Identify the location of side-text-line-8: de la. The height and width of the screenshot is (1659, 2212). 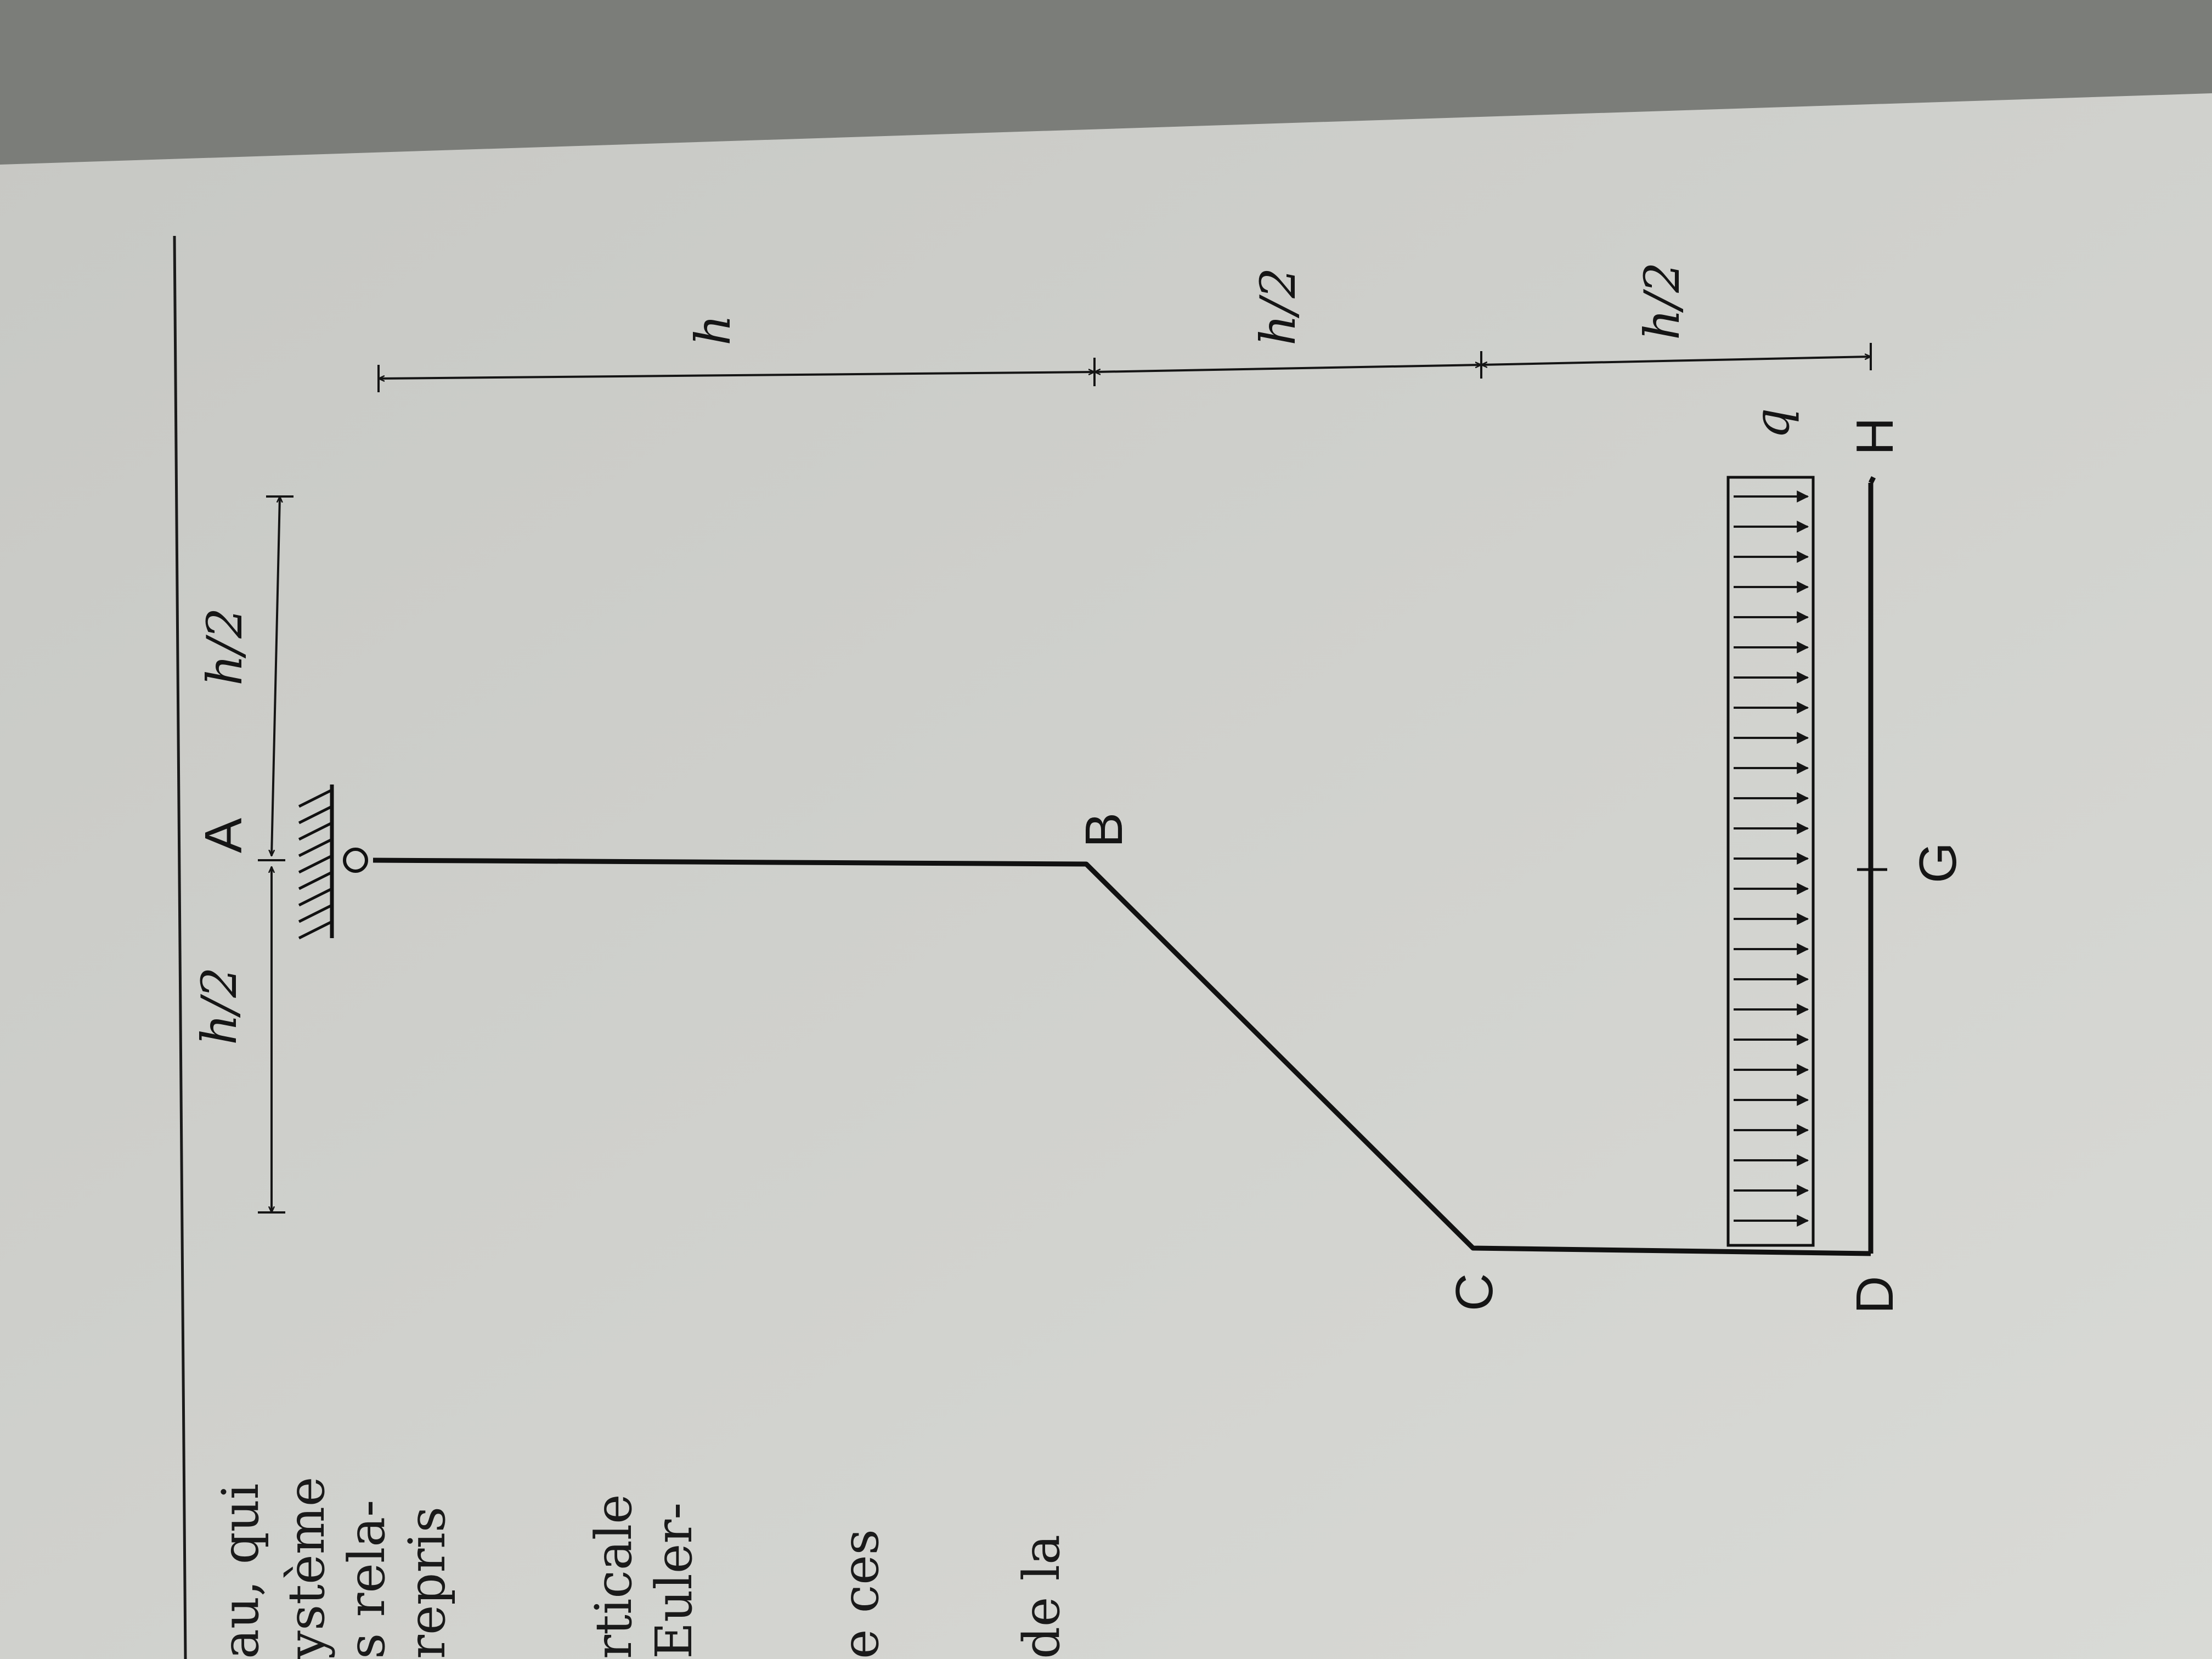
(1041, 1596).